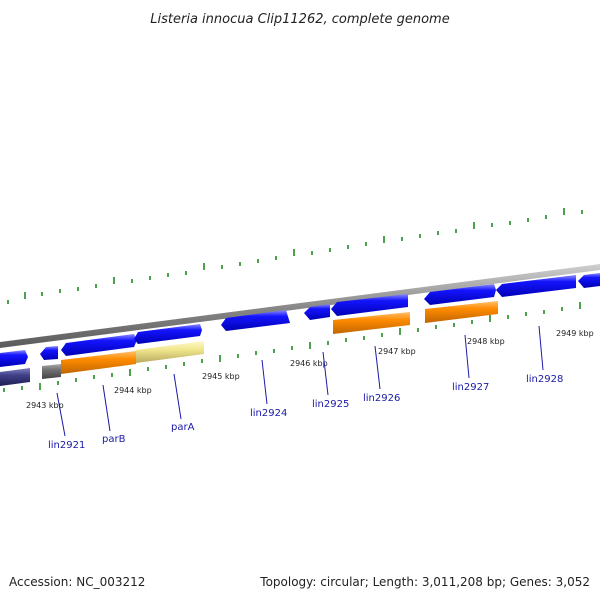  What do you see at coordinates (381, 398) in the screenshot?
I see `gene-label-lin2926: lin2926` at bounding box center [381, 398].